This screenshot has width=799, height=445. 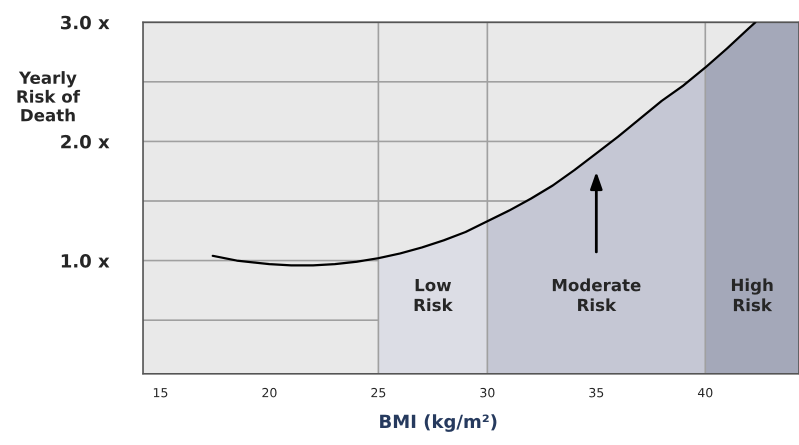 I want to click on y-tick-label: 3.0 x, so click(x=85, y=23).